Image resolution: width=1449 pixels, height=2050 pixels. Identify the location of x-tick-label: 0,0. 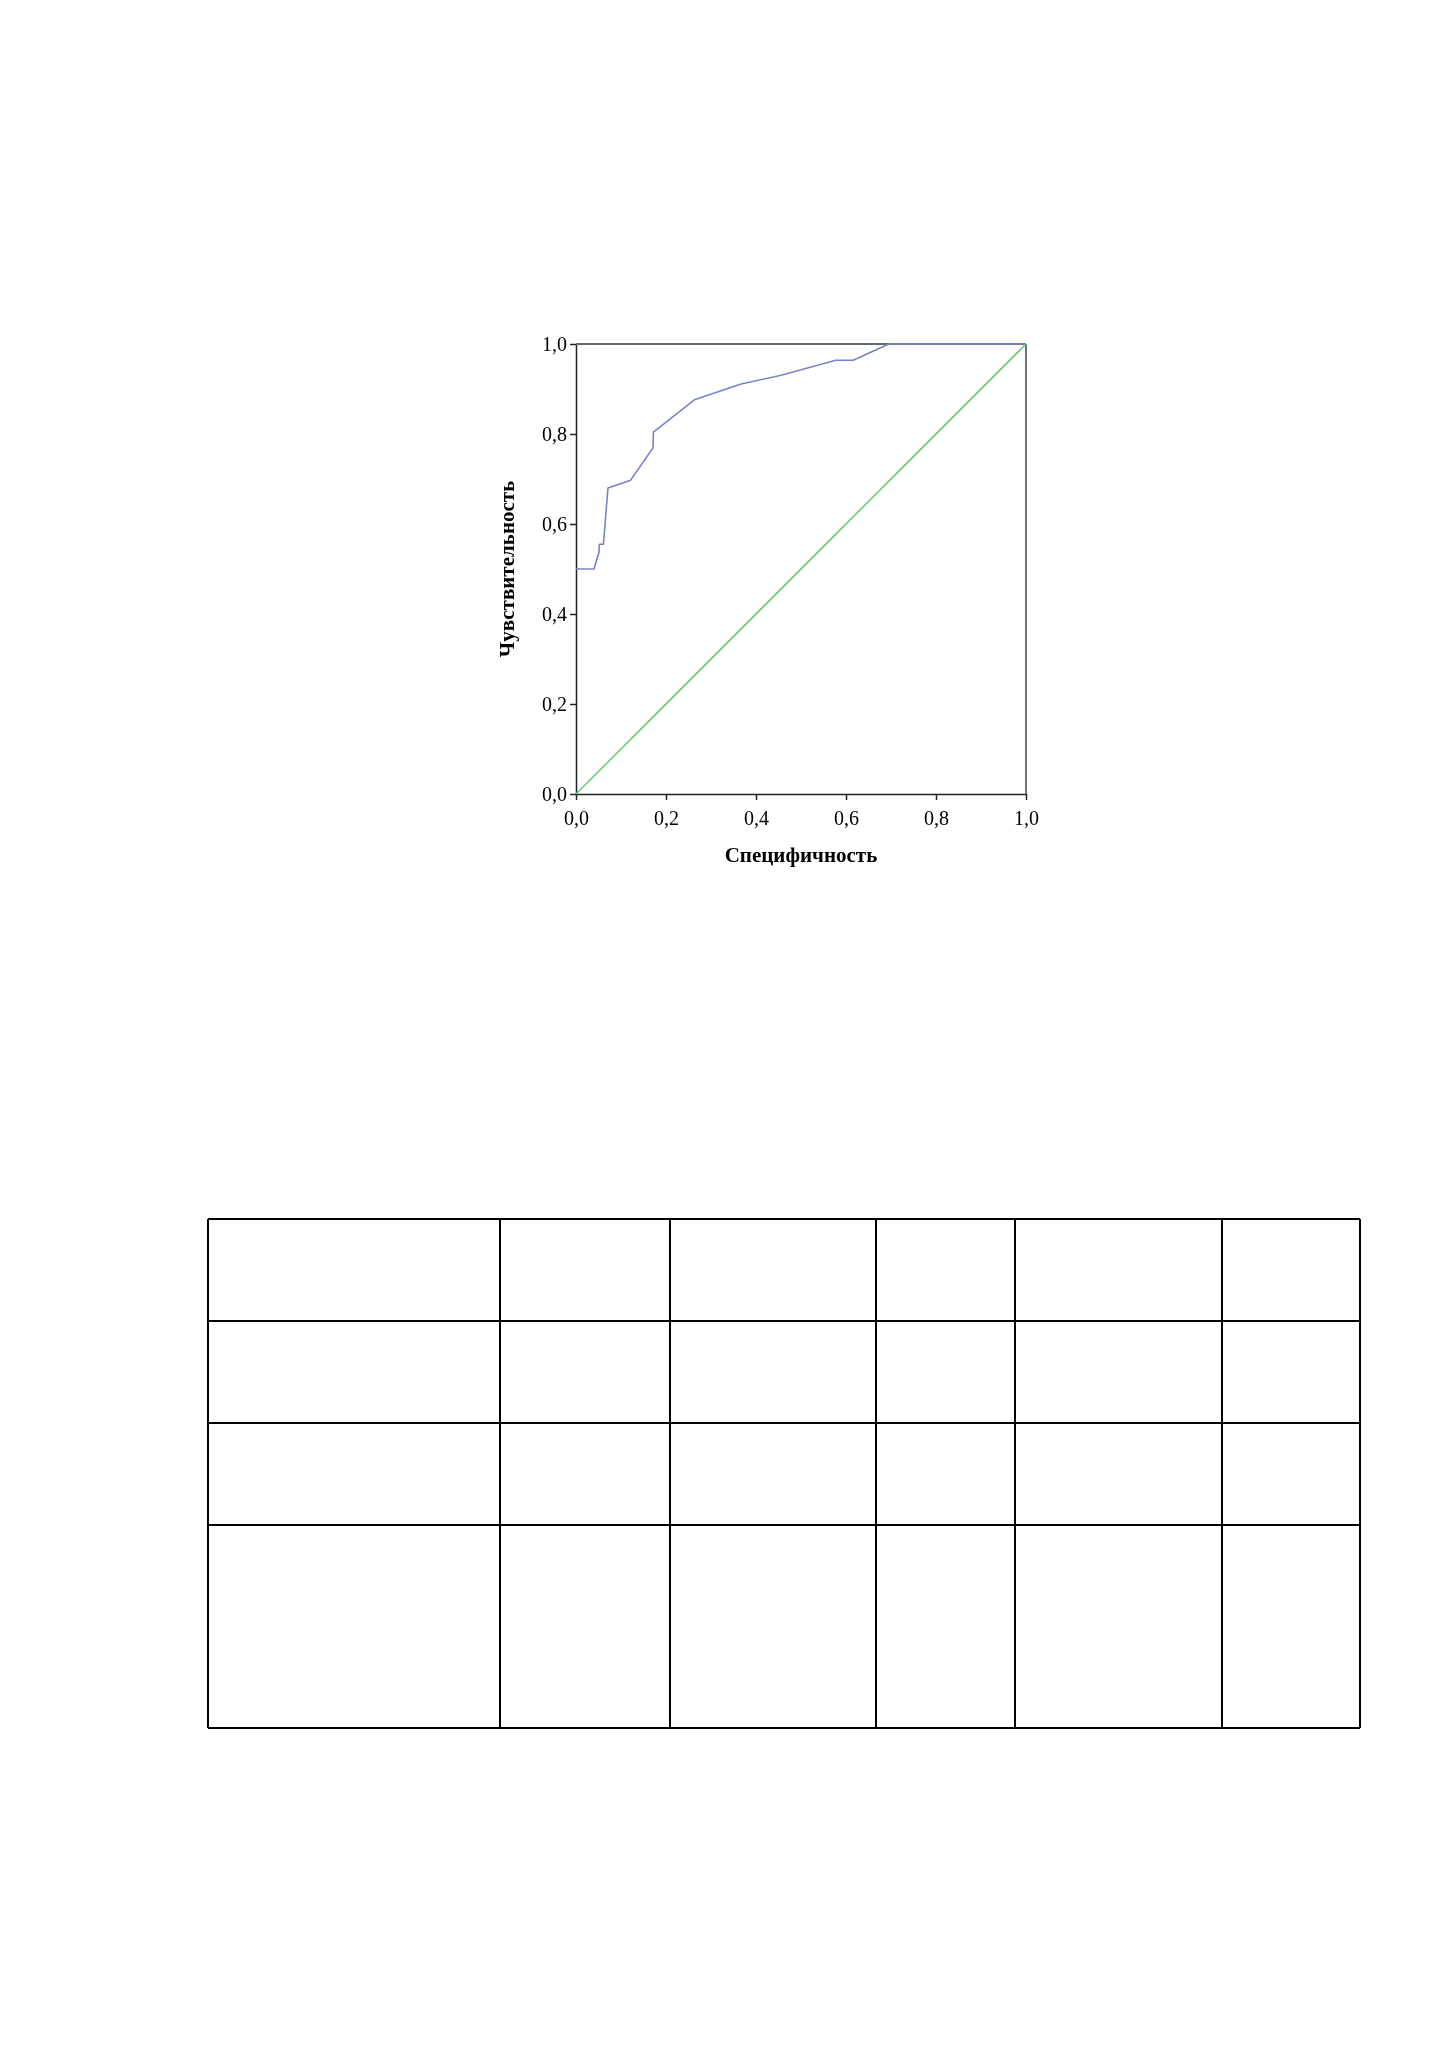
(576, 818).